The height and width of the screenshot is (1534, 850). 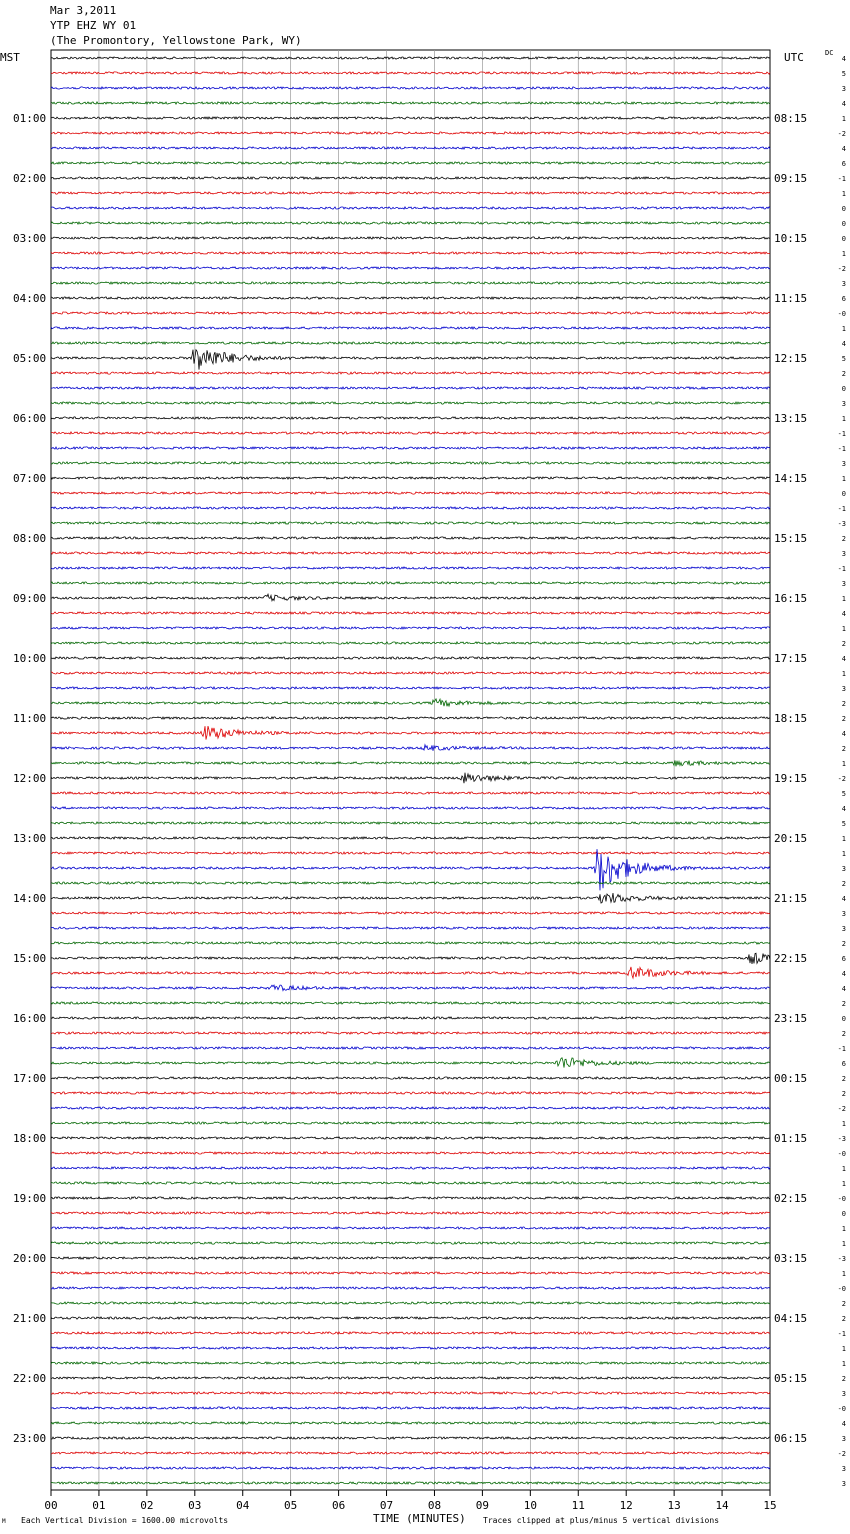 I want to click on x-tick-label: 09, so click(x=482, y=1505).